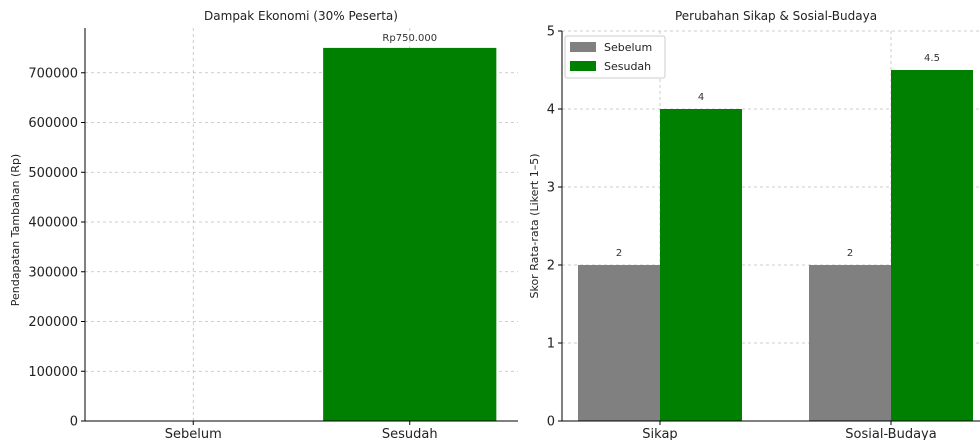 The image size is (980, 440). I want to click on y-tick-label: 300000, so click(53, 272).